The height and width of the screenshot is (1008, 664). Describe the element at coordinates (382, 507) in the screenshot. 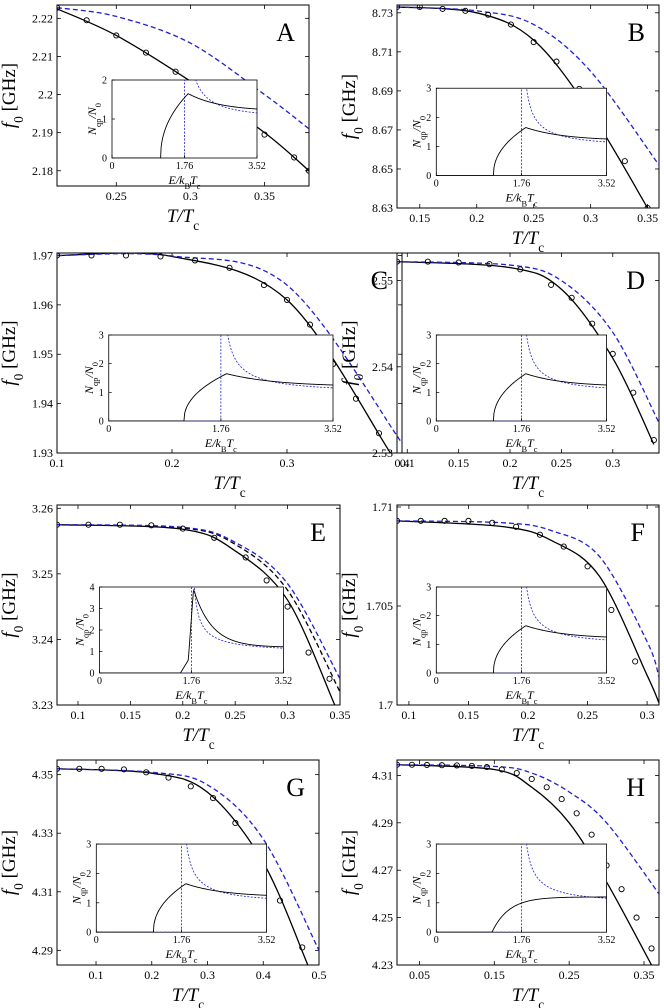

I see `y-tick-label: 1.71` at that location.